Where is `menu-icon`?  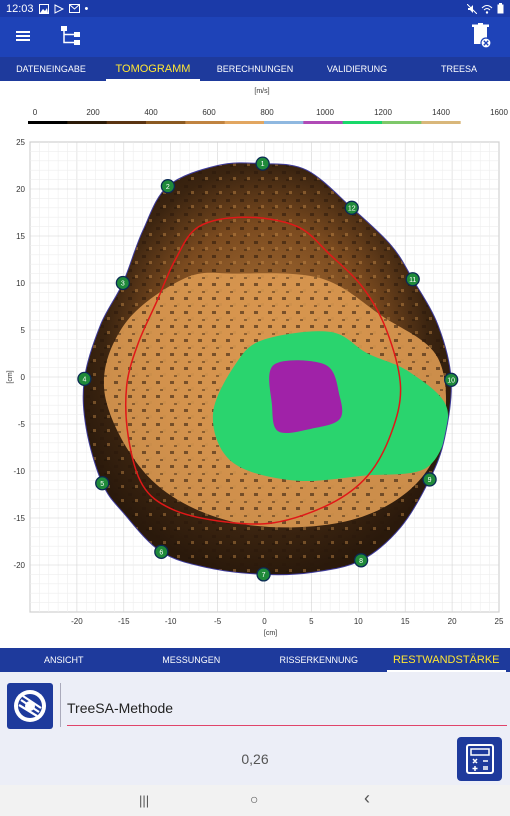 menu-icon is located at coordinates (23, 36).